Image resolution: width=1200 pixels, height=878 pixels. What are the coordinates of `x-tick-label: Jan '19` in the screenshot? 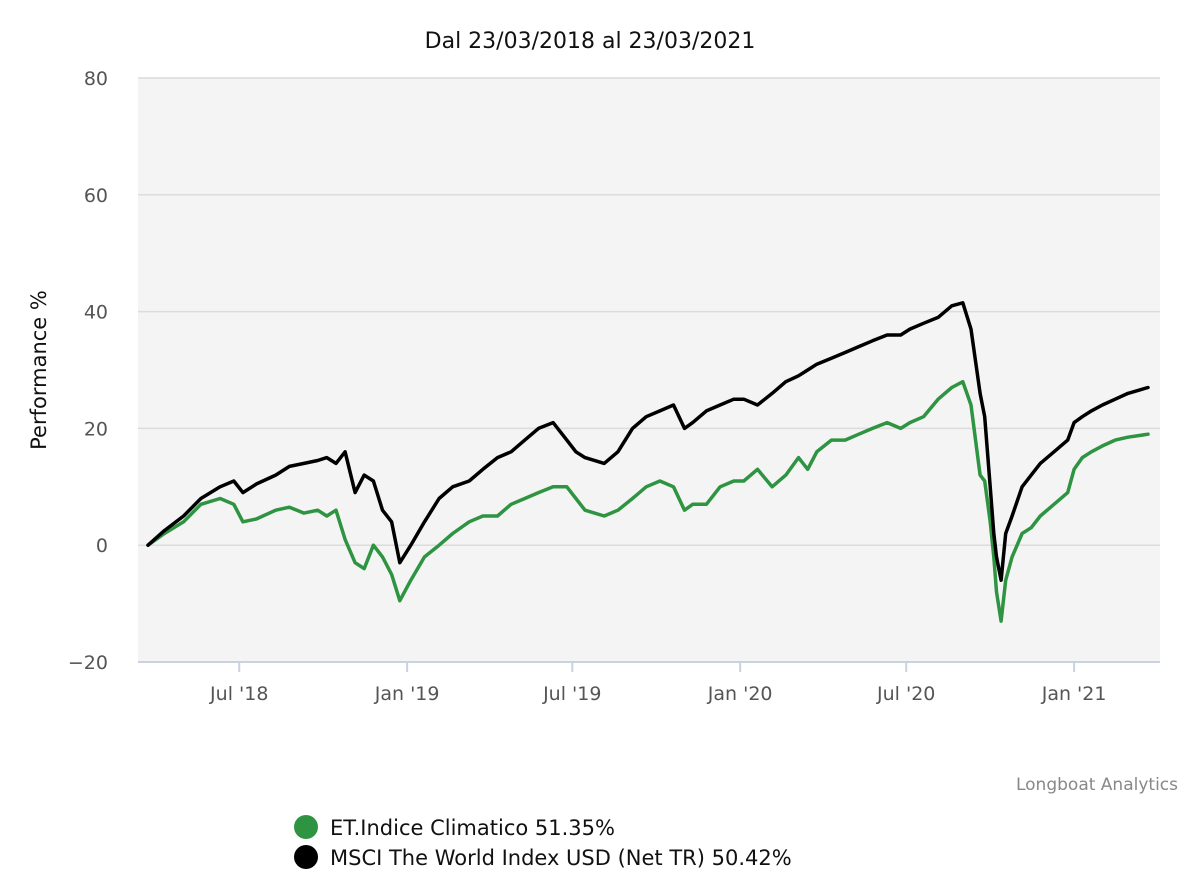 It's located at (407, 694).